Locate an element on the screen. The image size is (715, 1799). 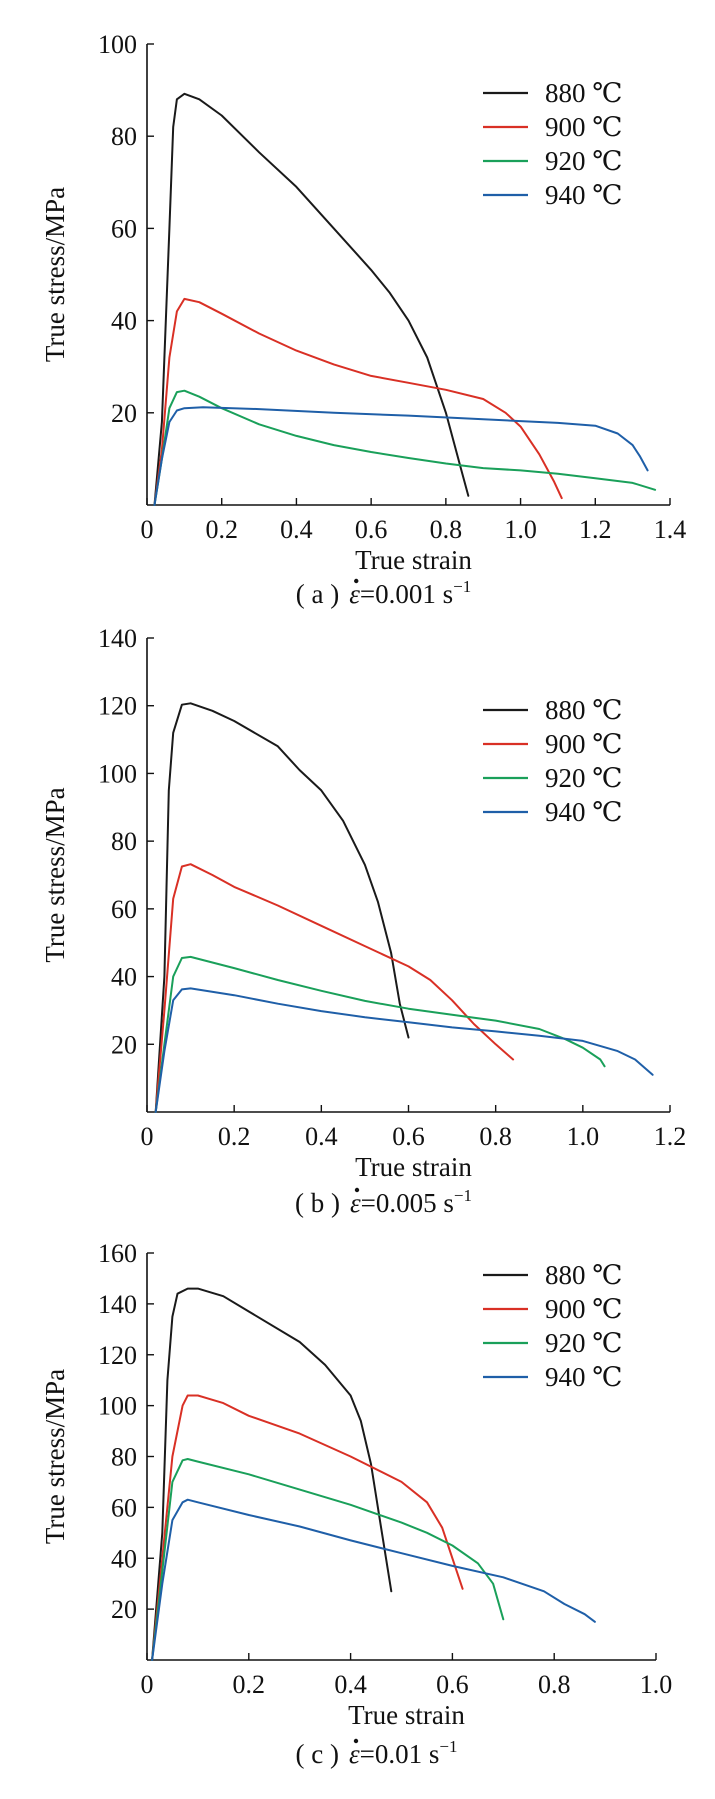
panel-b-y-tick-label: 20 is located at coordinates (124, 1044).